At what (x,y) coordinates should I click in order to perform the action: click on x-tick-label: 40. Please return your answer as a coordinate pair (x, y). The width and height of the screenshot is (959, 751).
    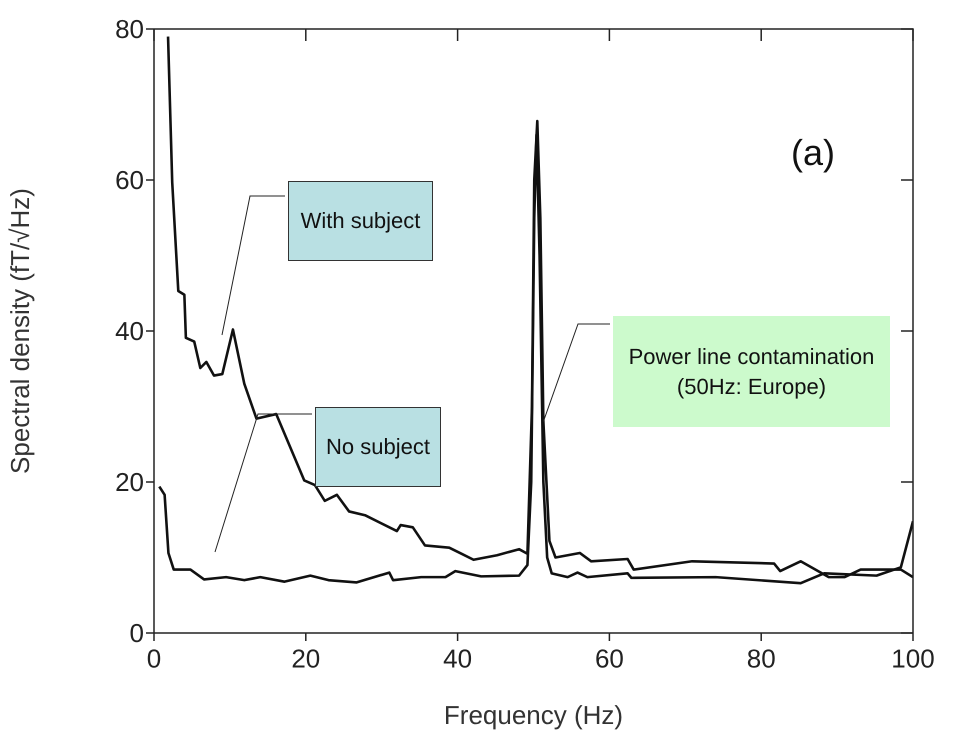
    Looking at the image, I should click on (457, 658).